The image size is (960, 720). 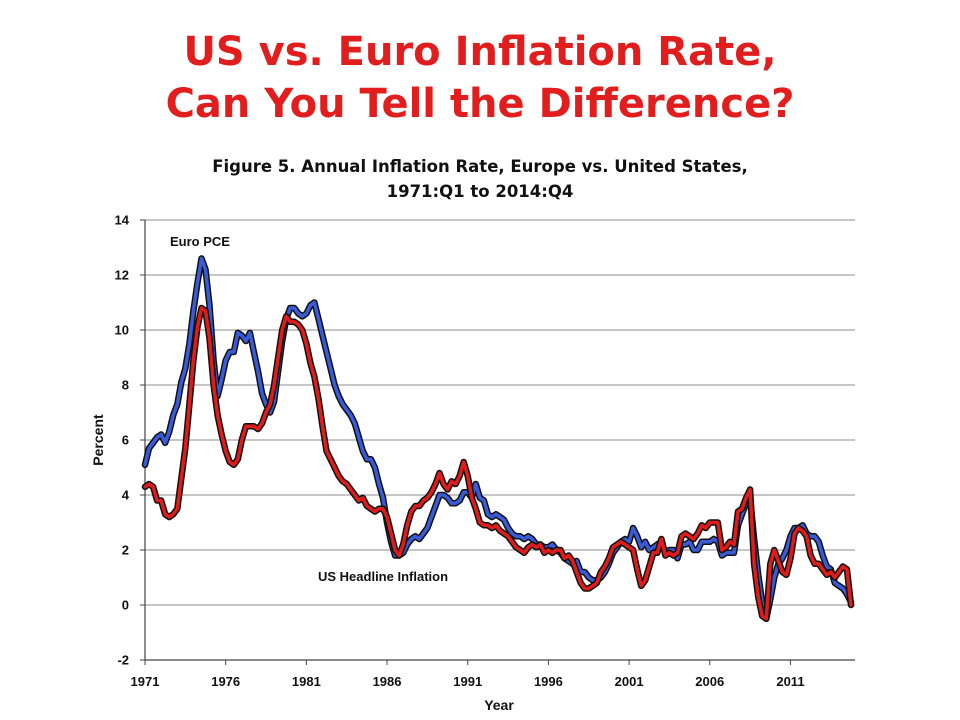 What do you see at coordinates (709, 681) in the screenshot?
I see `x-tick-label: 2006` at bounding box center [709, 681].